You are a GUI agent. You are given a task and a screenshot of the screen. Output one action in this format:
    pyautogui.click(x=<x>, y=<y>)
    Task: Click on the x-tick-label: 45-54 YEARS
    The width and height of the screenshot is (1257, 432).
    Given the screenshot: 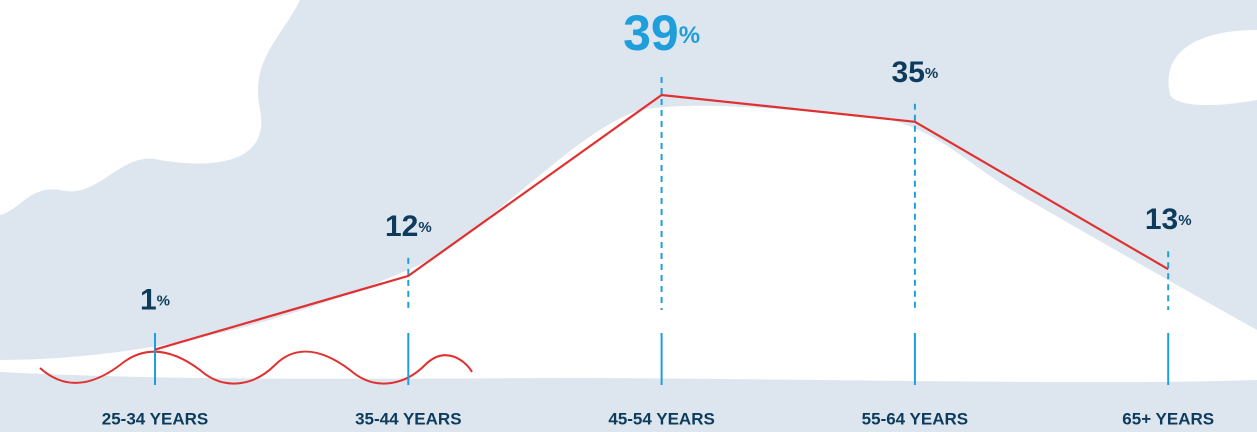 What is the action you would take?
    pyautogui.click(x=661, y=418)
    